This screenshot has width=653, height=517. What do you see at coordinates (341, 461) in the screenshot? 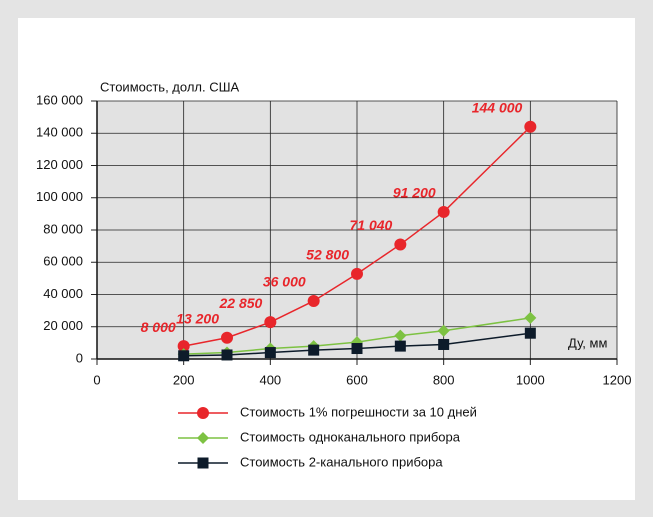
I see `legend-label: Стоимость 2-канального прибора` at bounding box center [341, 461].